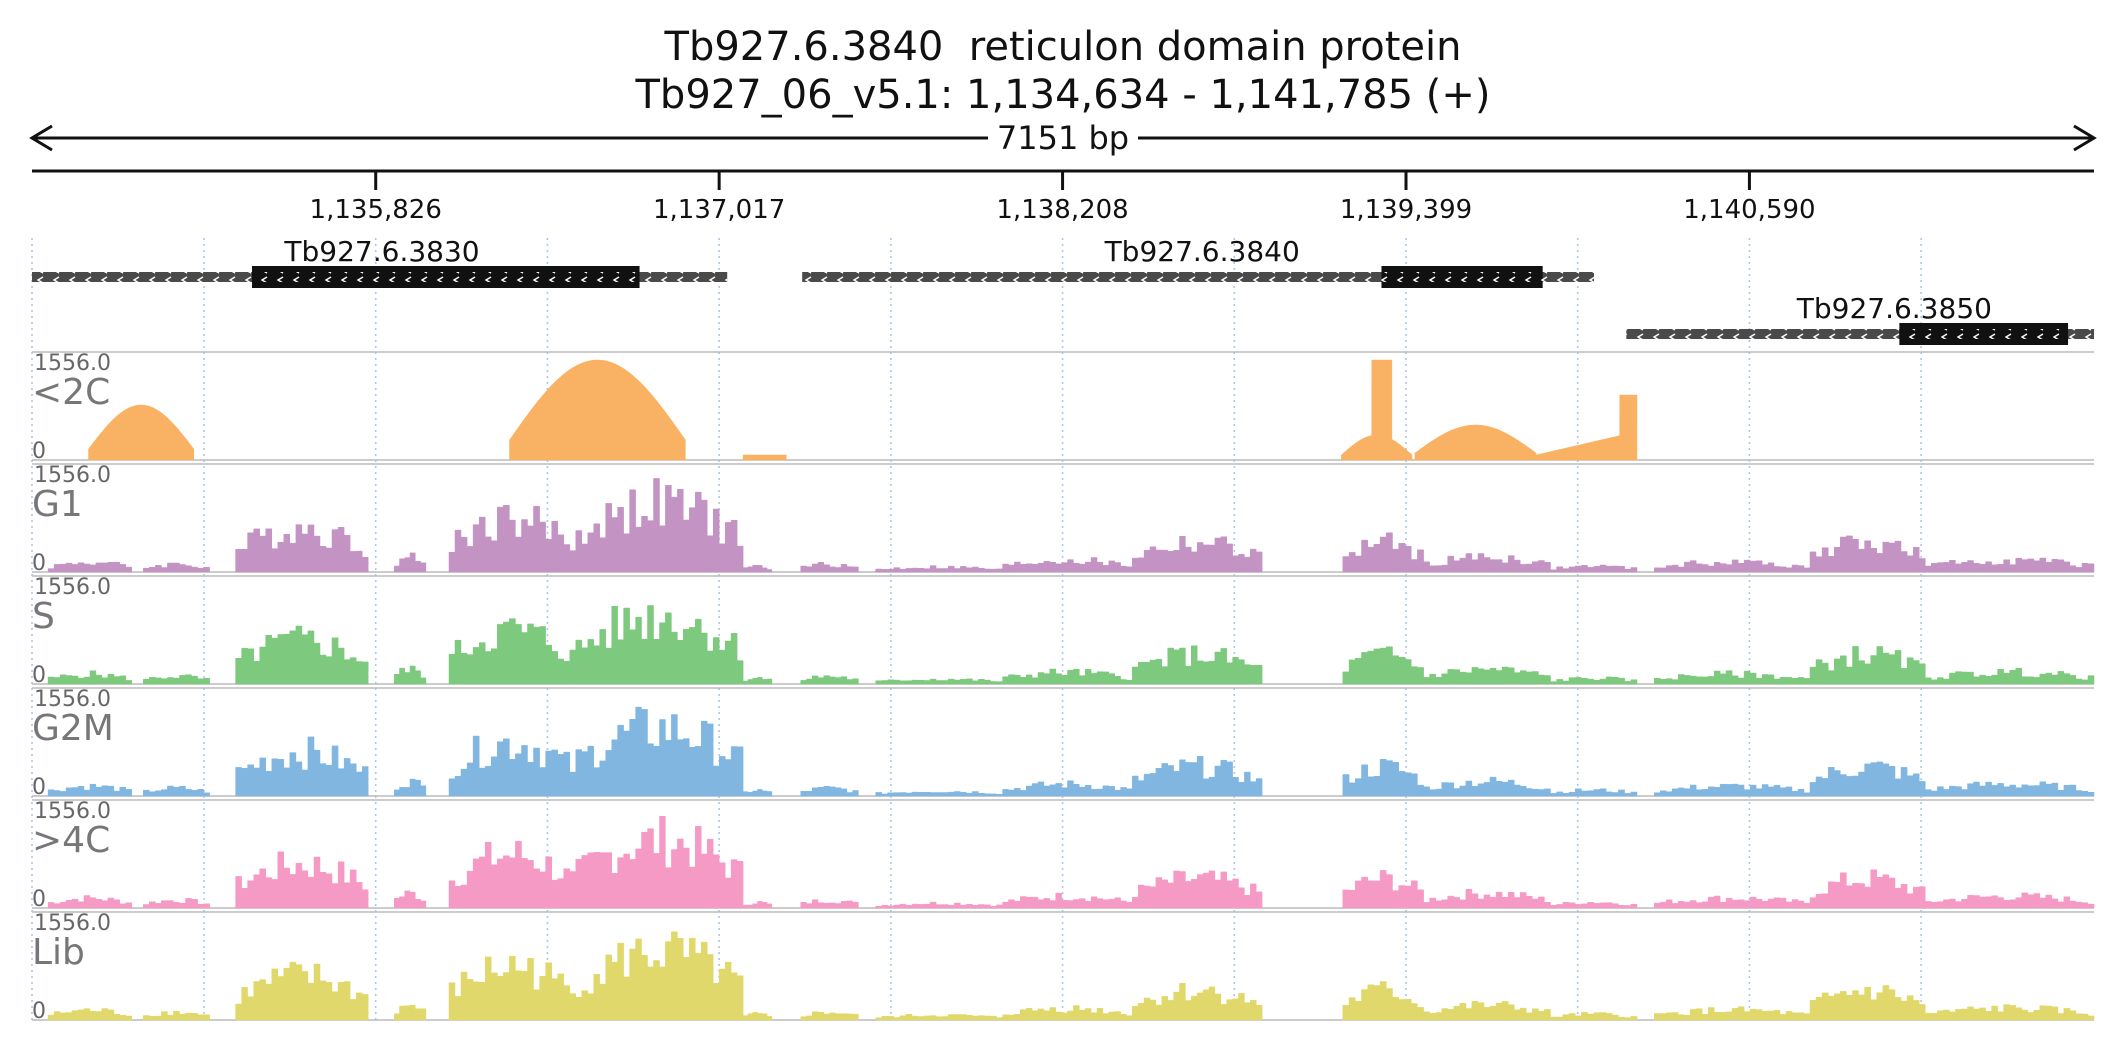 The image size is (2126, 1058). What do you see at coordinates (381, 251) in the screenshot?
I see `gene-label: Tb927.6.3830` at bounding box center [381, 251].